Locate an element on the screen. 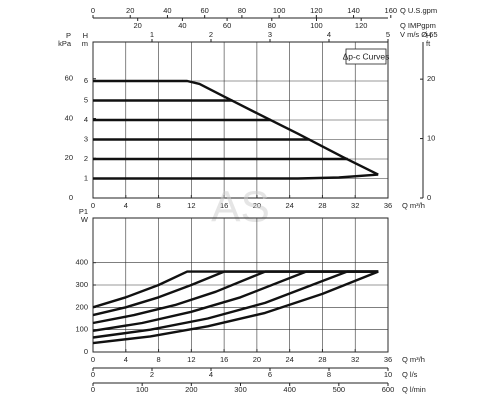 Image resolution: width=500 pixels, height=400 pixels. x-tick-label: 300 is located at coordinates (240, 389).